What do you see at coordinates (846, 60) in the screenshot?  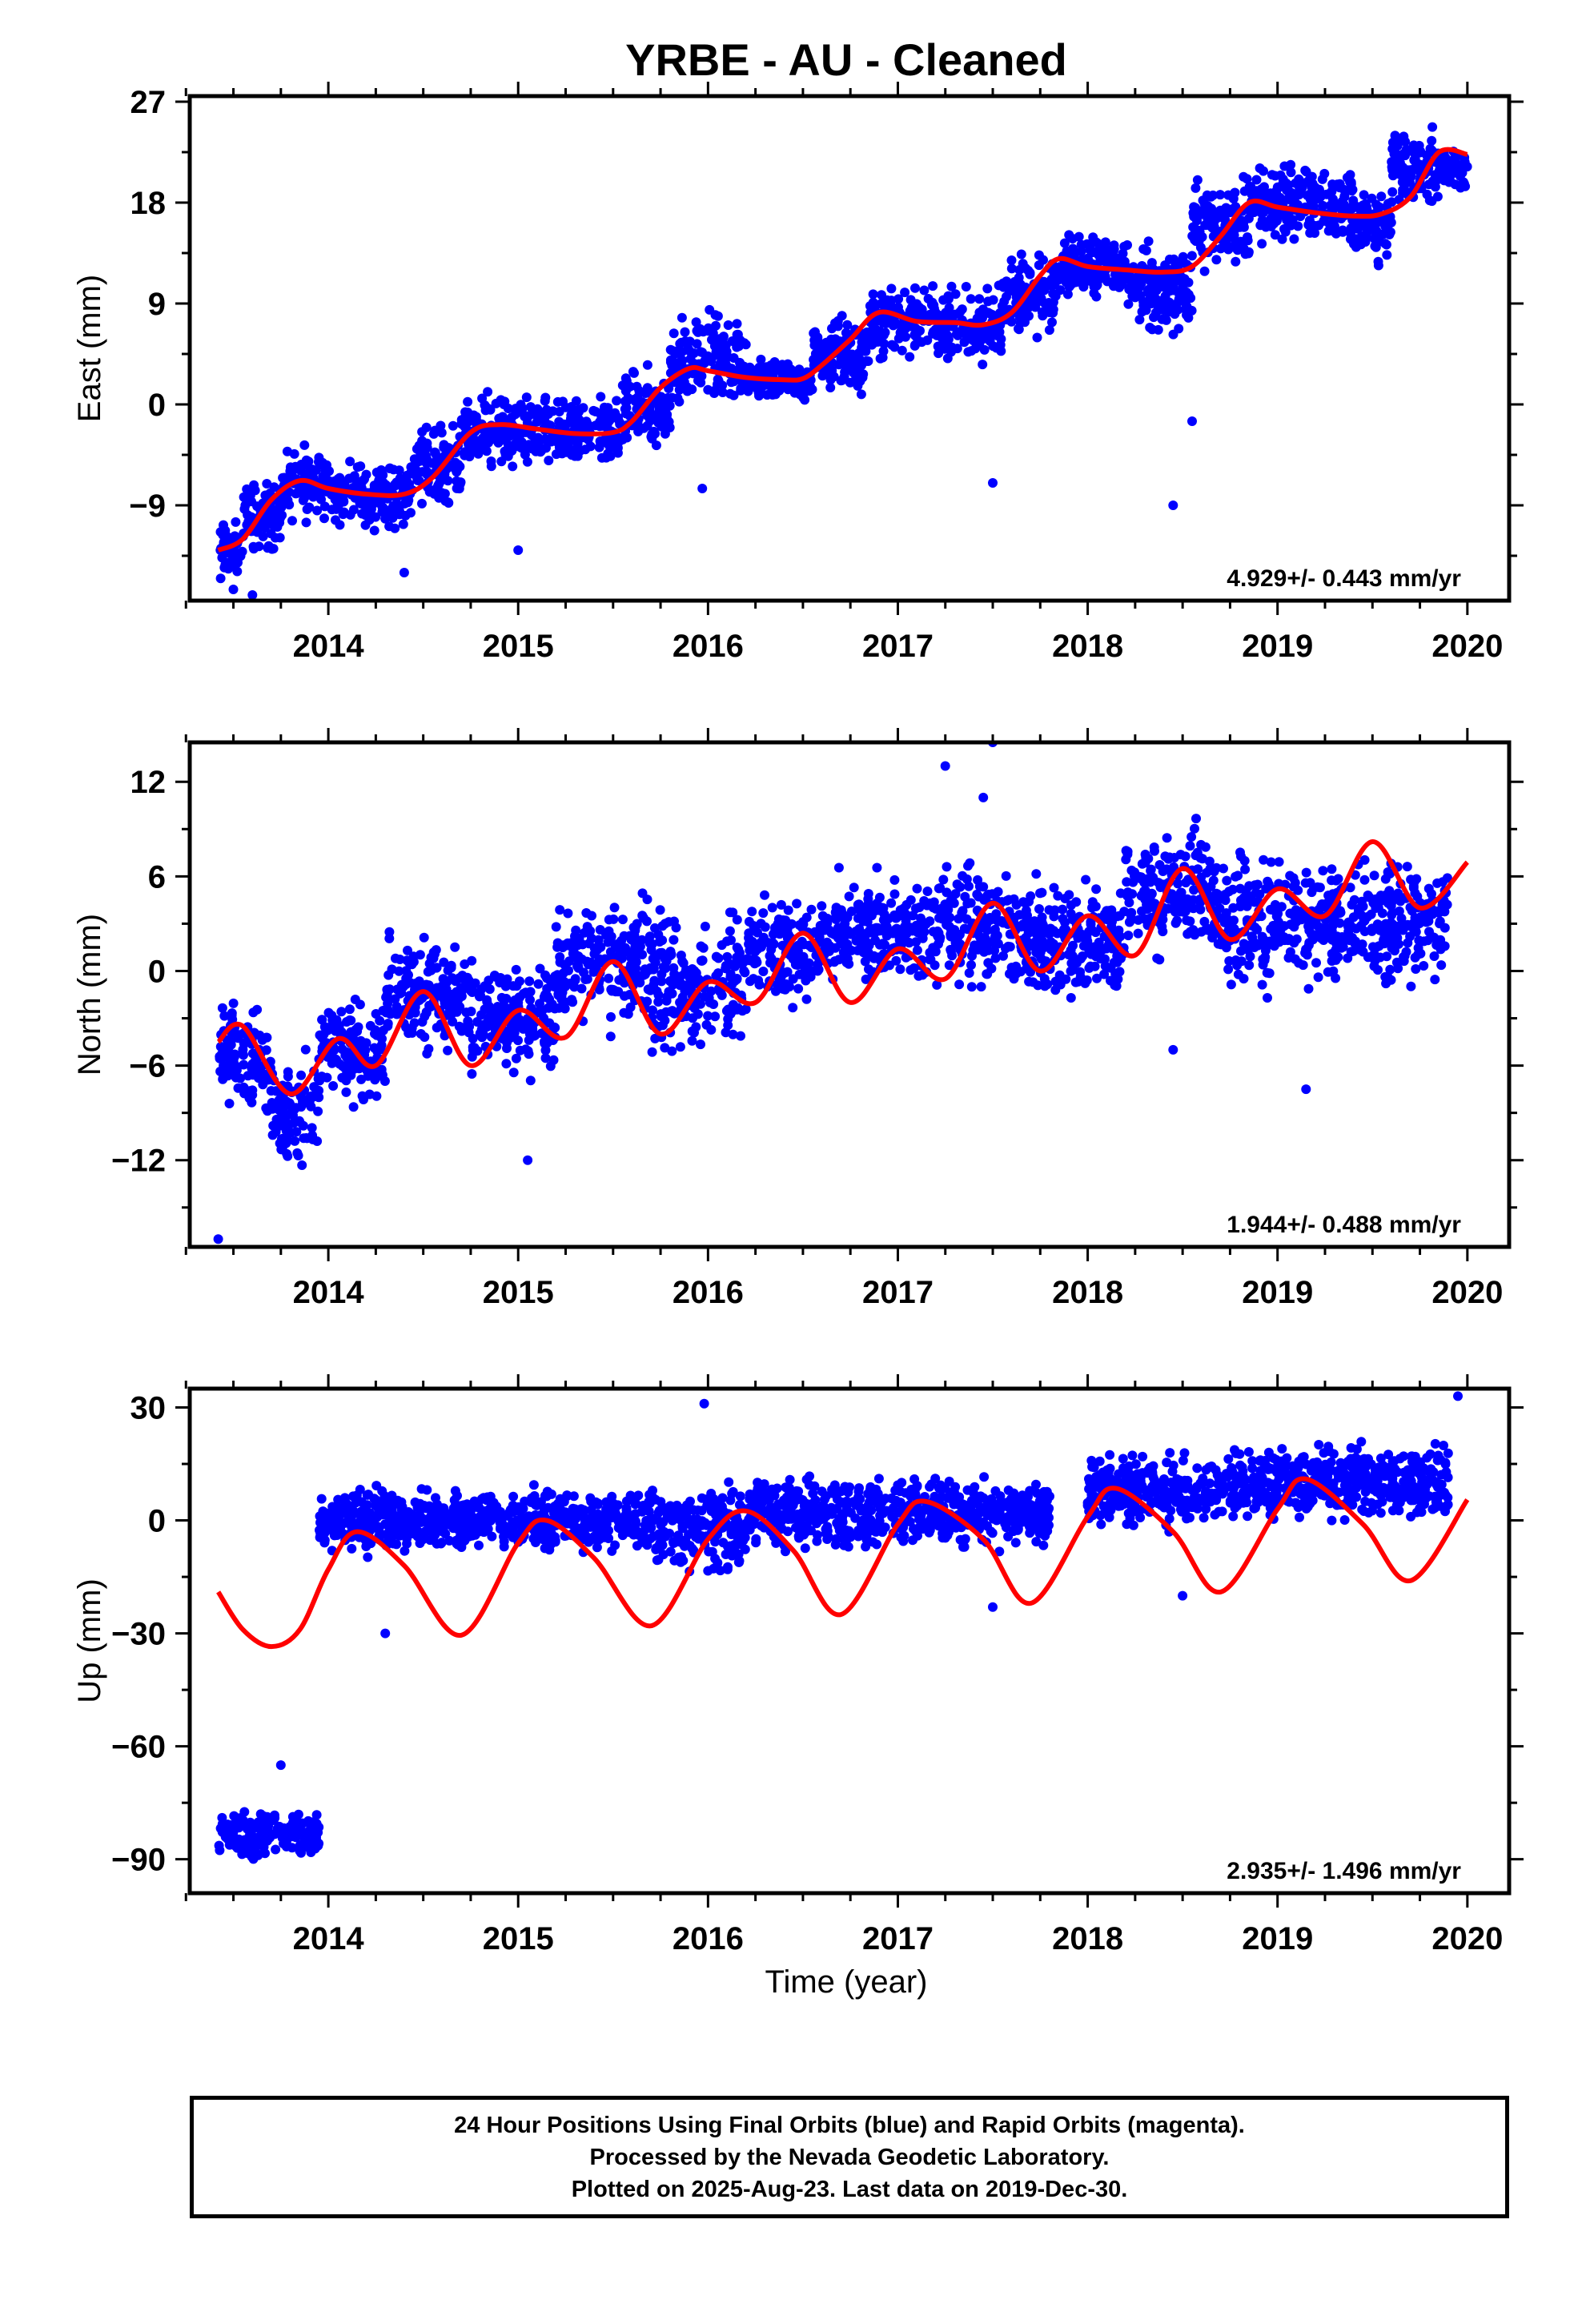 I see `chart-title: YRBE - AU - Cleaned` at bounding box center [846, 60].